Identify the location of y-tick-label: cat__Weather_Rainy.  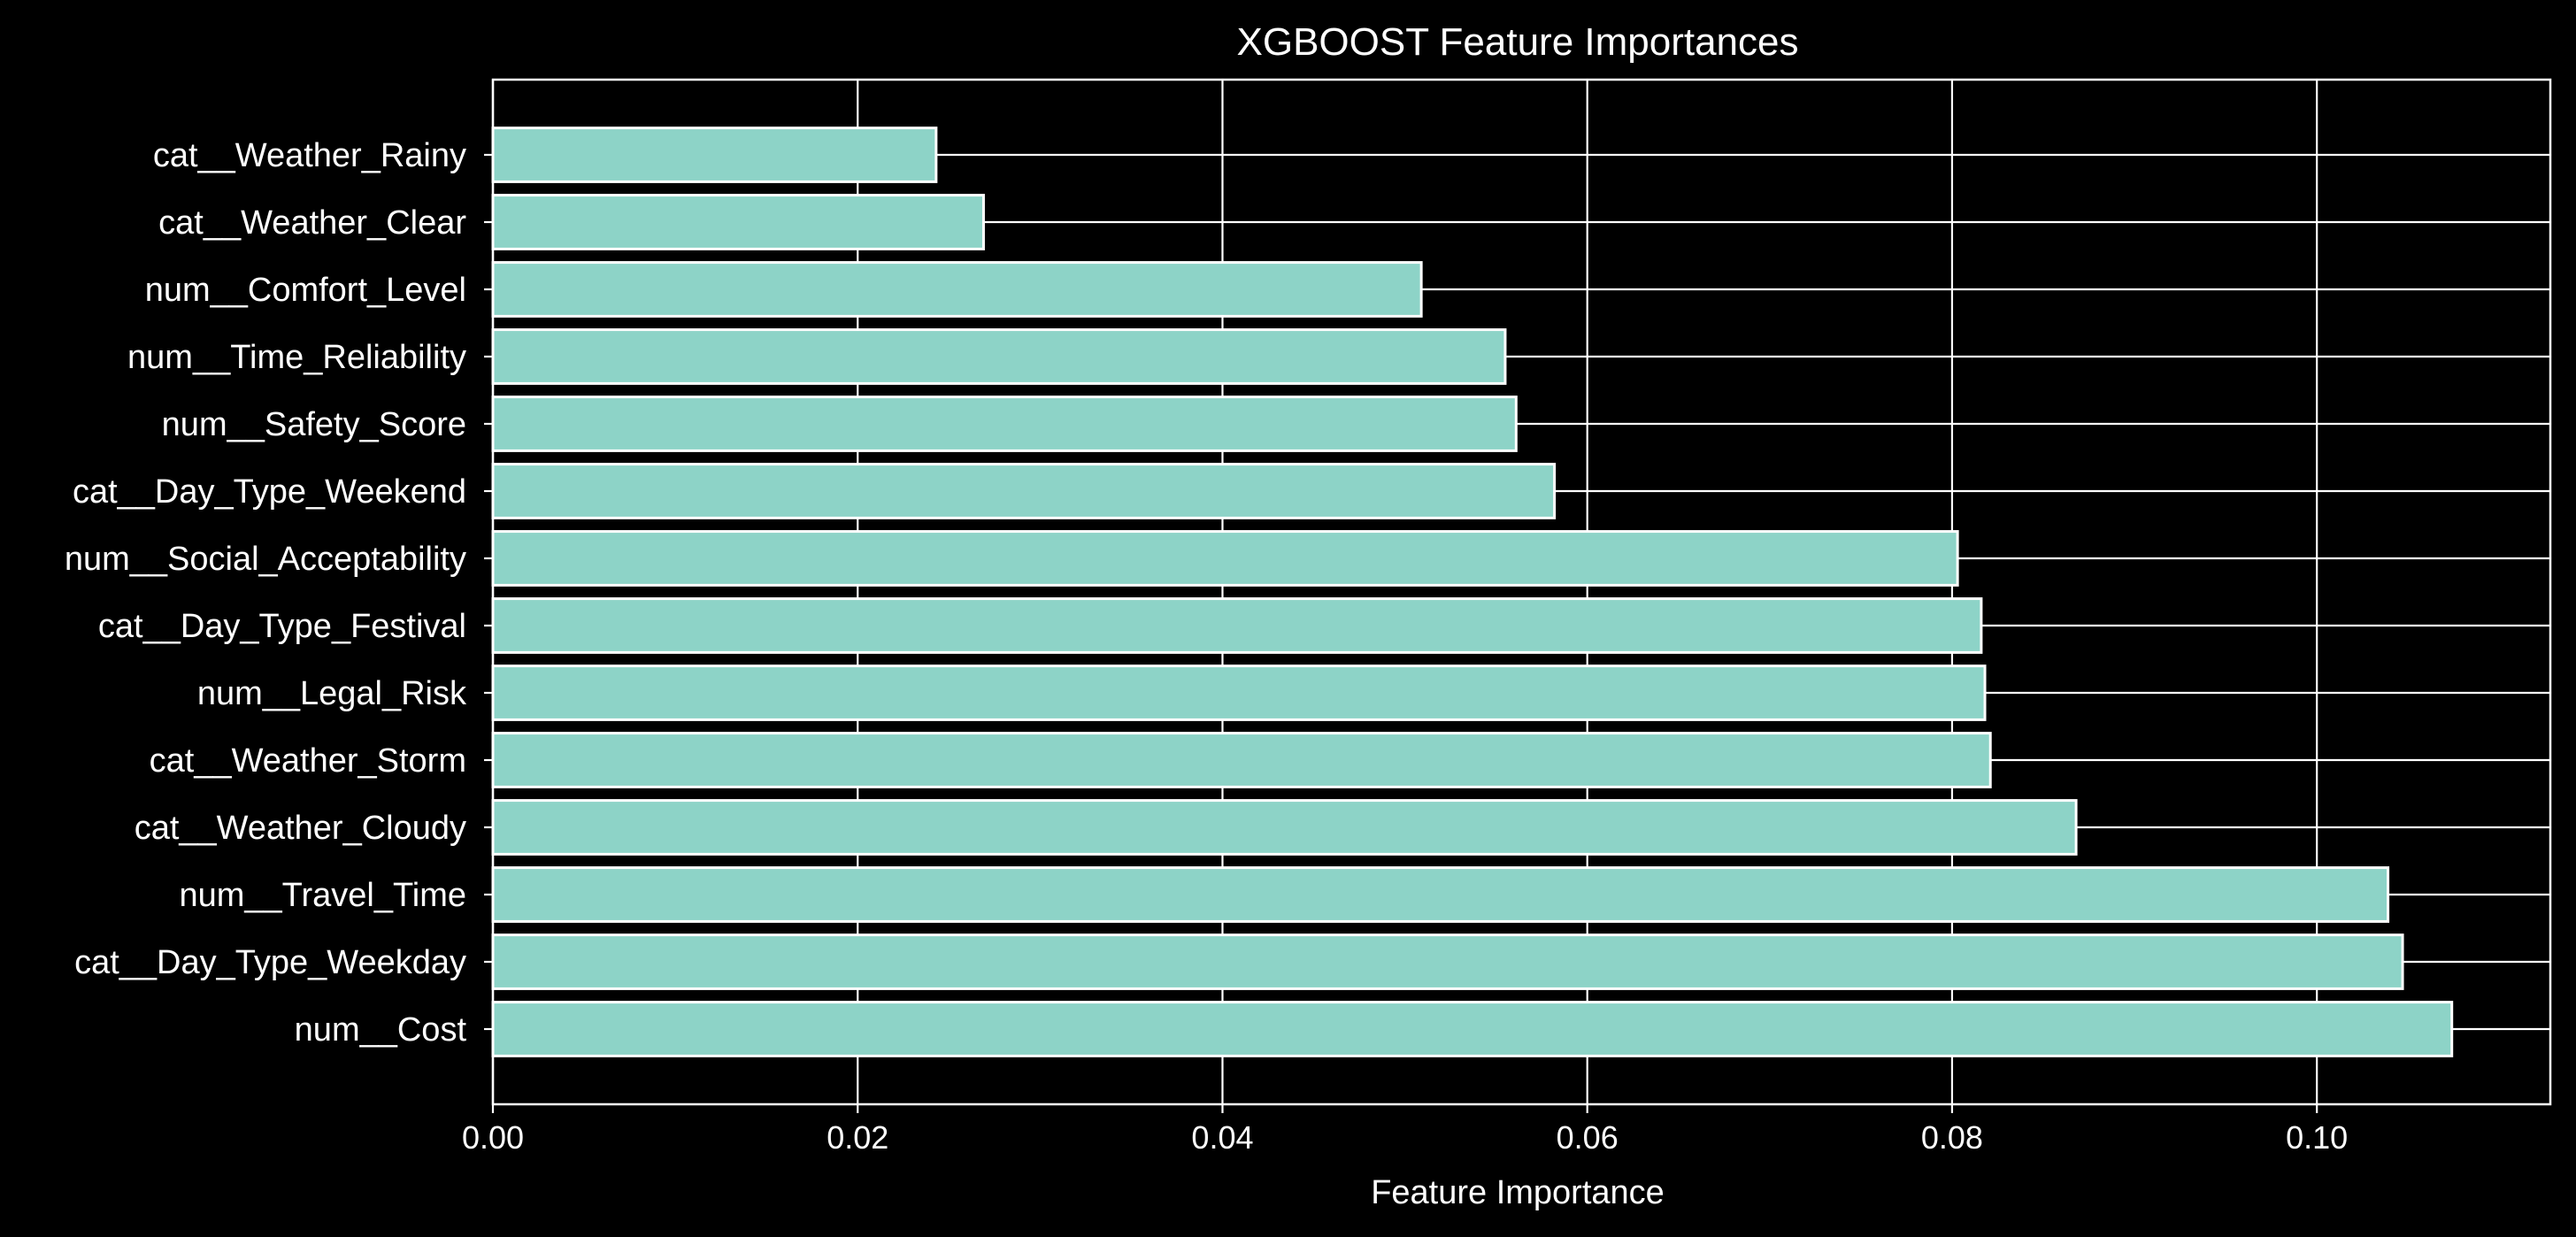
(309, 156).